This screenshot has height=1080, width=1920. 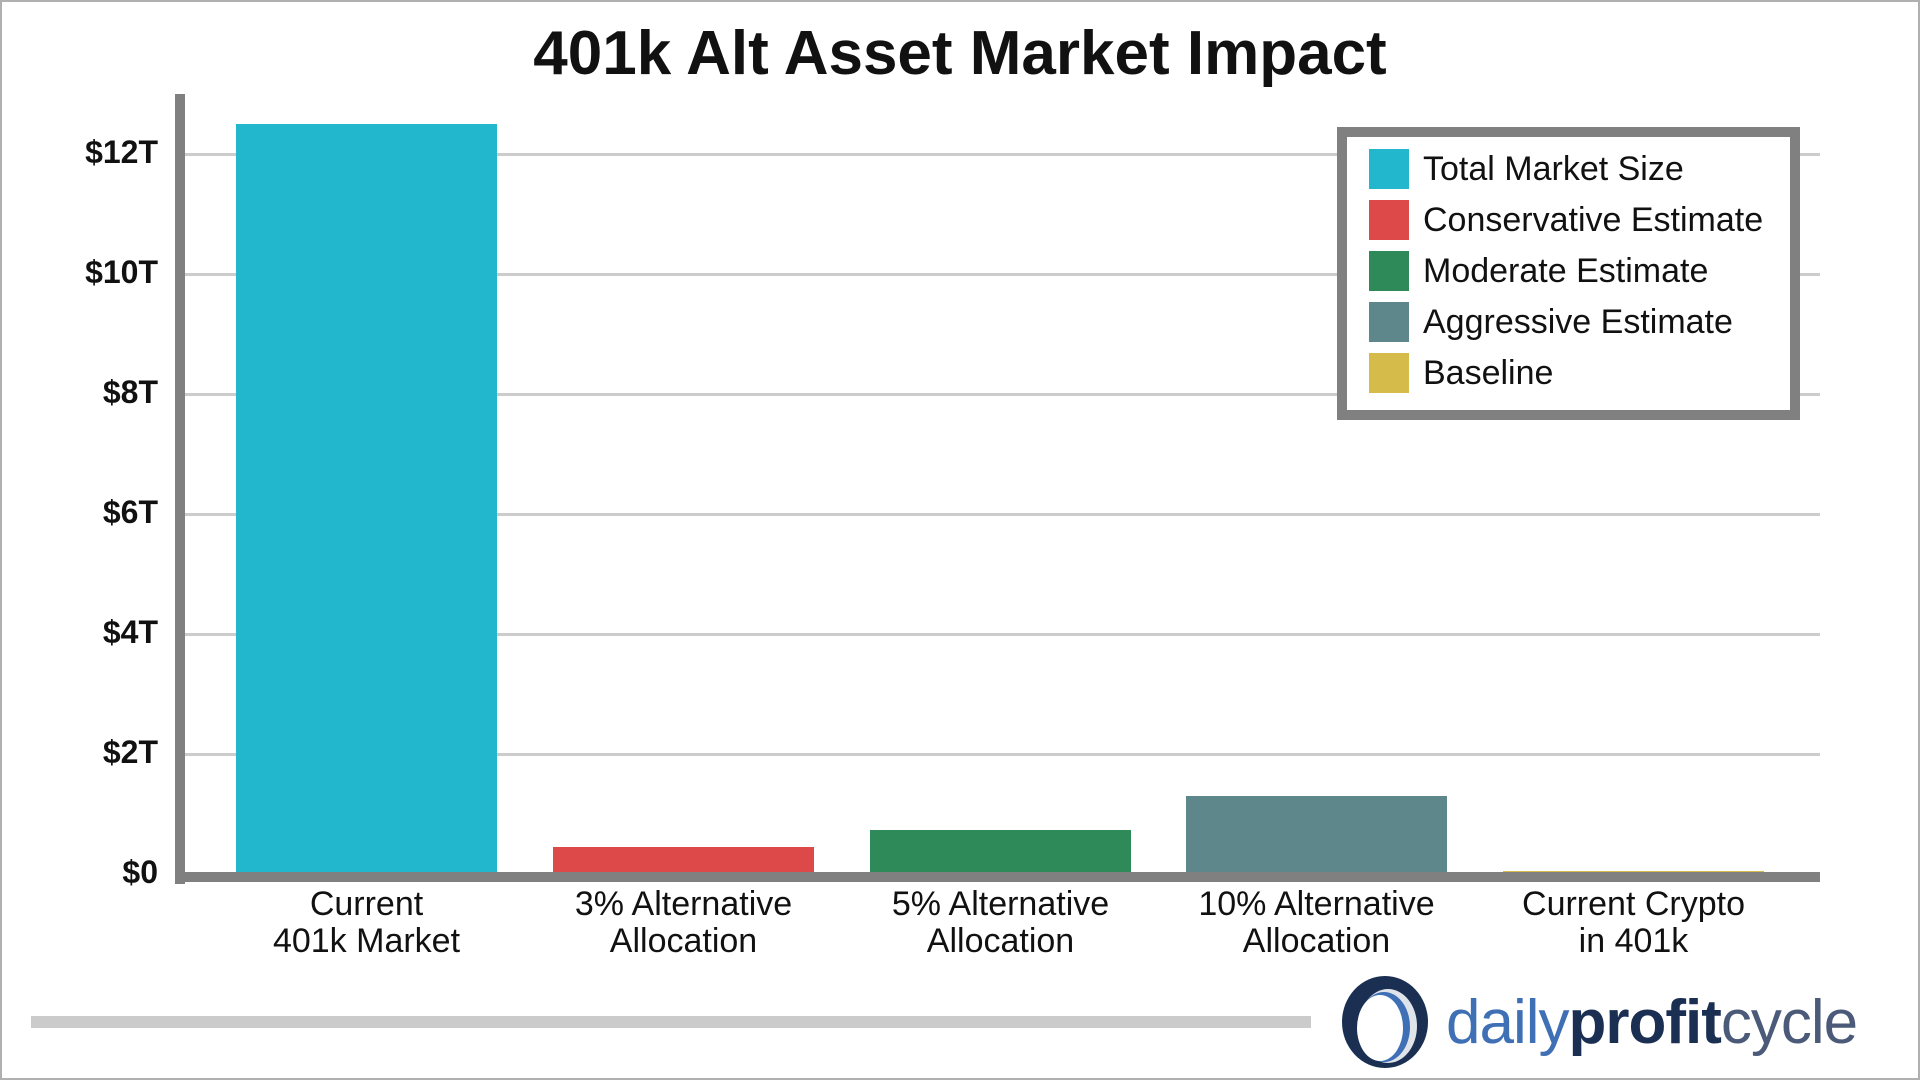 What do you see at coordinates (1488, 372) in the screenshot?
I see `legend-label: Baseline` at bounding box center [1488, 372].